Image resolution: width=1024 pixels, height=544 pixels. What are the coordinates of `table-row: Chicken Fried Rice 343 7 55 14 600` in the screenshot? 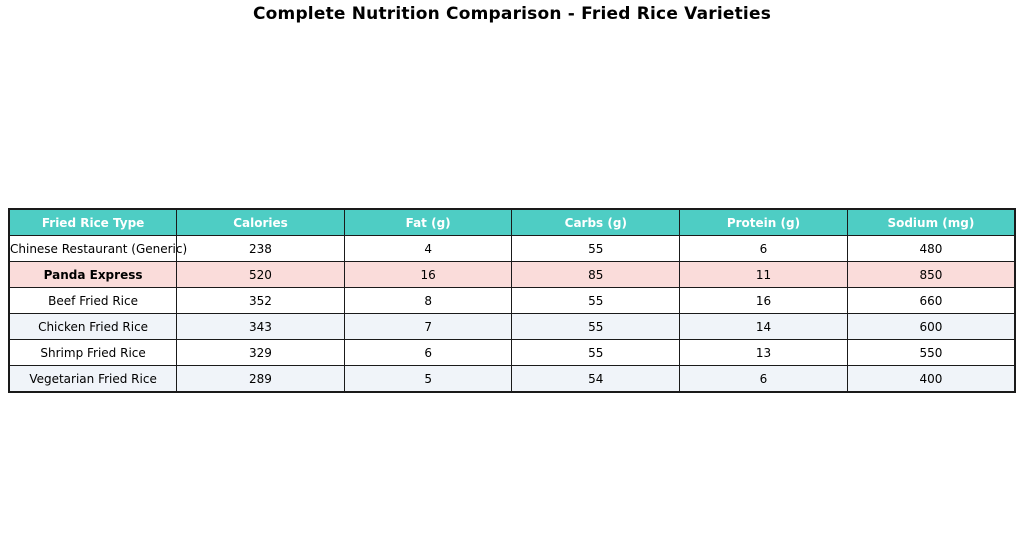 It's located at (512, 326).